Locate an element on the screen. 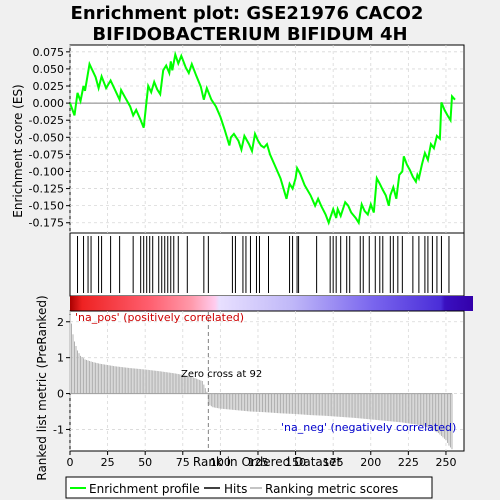  legend-hits-label: Hits is located at coordinates (235, 489).